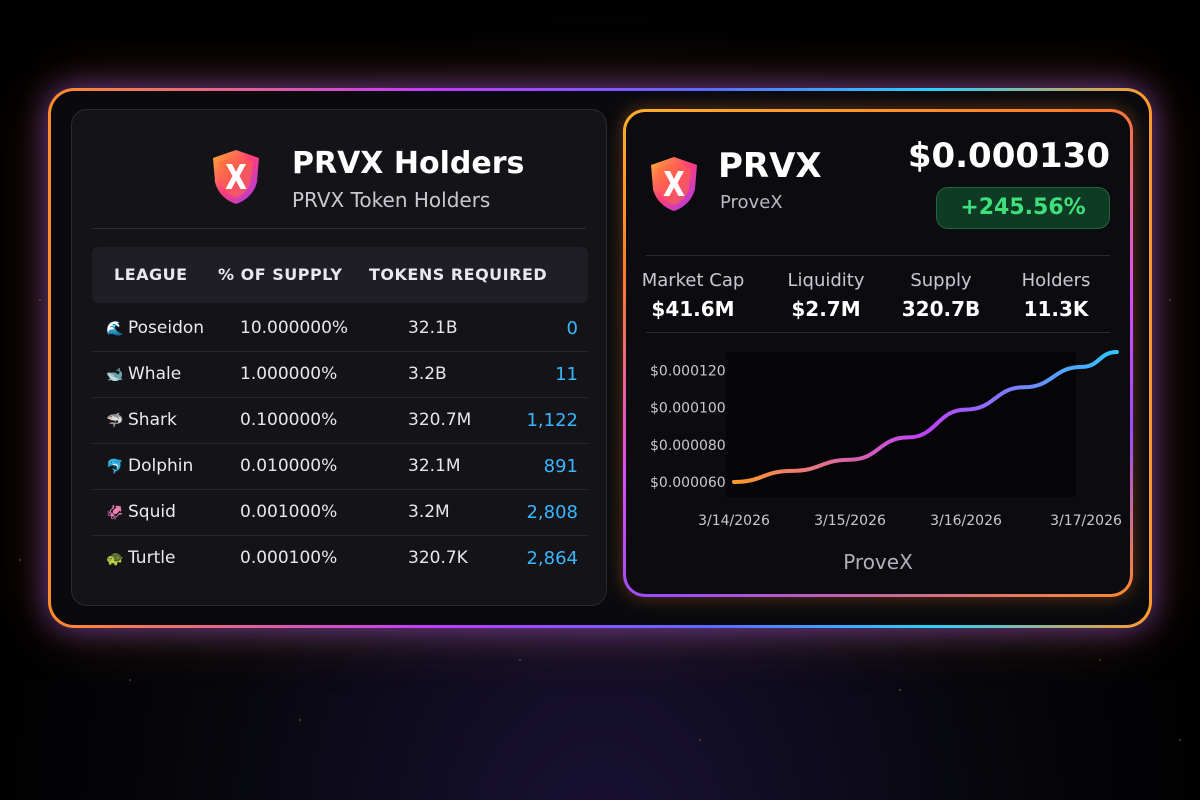 The width and height of the screenshot is (1200, 800). I want to click on x-tick-label: 3/15/2026, so click(850, 521).